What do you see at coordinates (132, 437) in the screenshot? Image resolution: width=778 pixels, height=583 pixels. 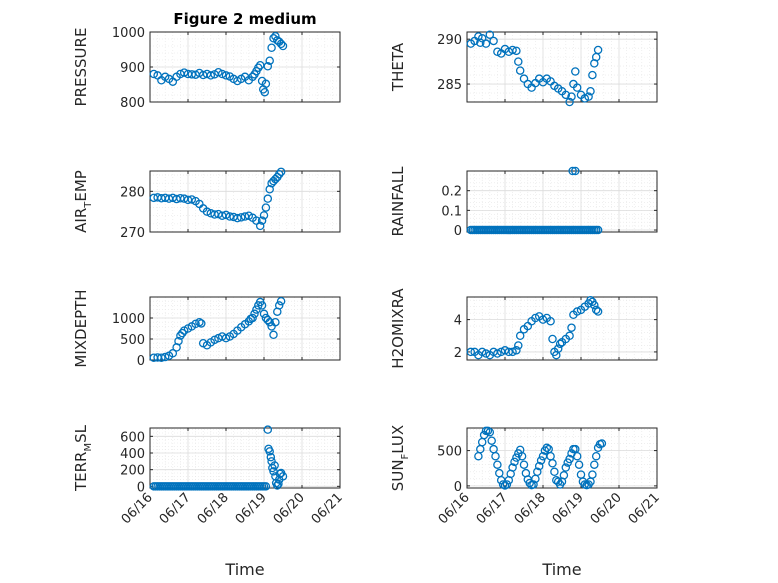 I see `y-tick-label: 600` at bounding box center [132, 437].